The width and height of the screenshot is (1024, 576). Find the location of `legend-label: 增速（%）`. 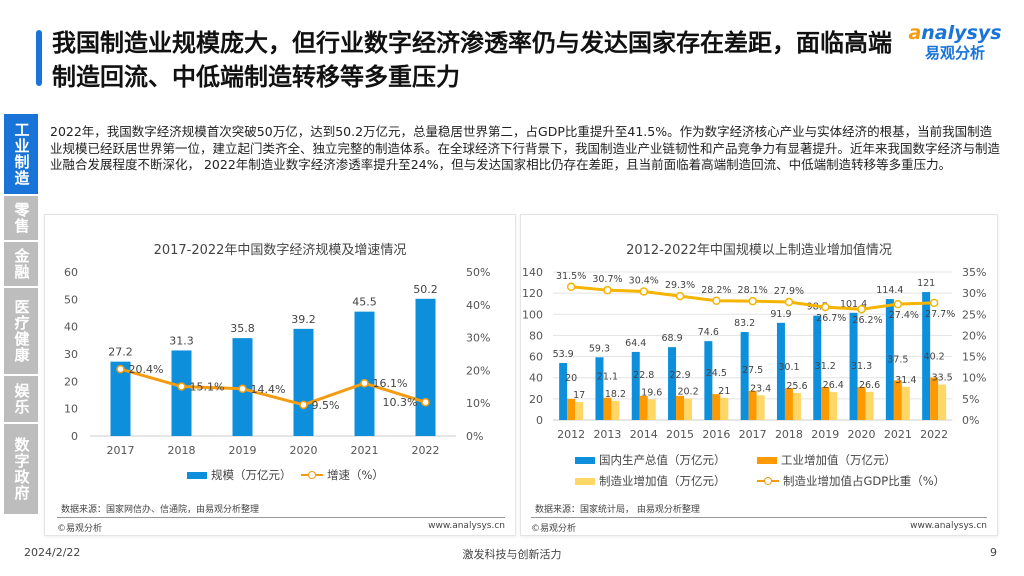

legend-label: 增速（%） is located at coordinates (355, 475).